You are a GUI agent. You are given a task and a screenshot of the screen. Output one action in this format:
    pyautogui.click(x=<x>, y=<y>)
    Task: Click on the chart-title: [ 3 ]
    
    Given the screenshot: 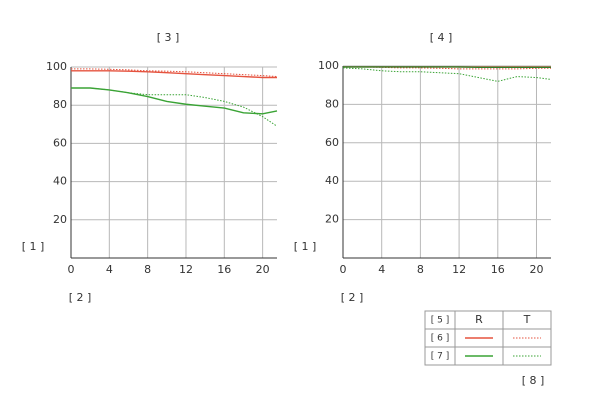 What is the action you would take?
    pyautogui.click(x=168, y=37)
    